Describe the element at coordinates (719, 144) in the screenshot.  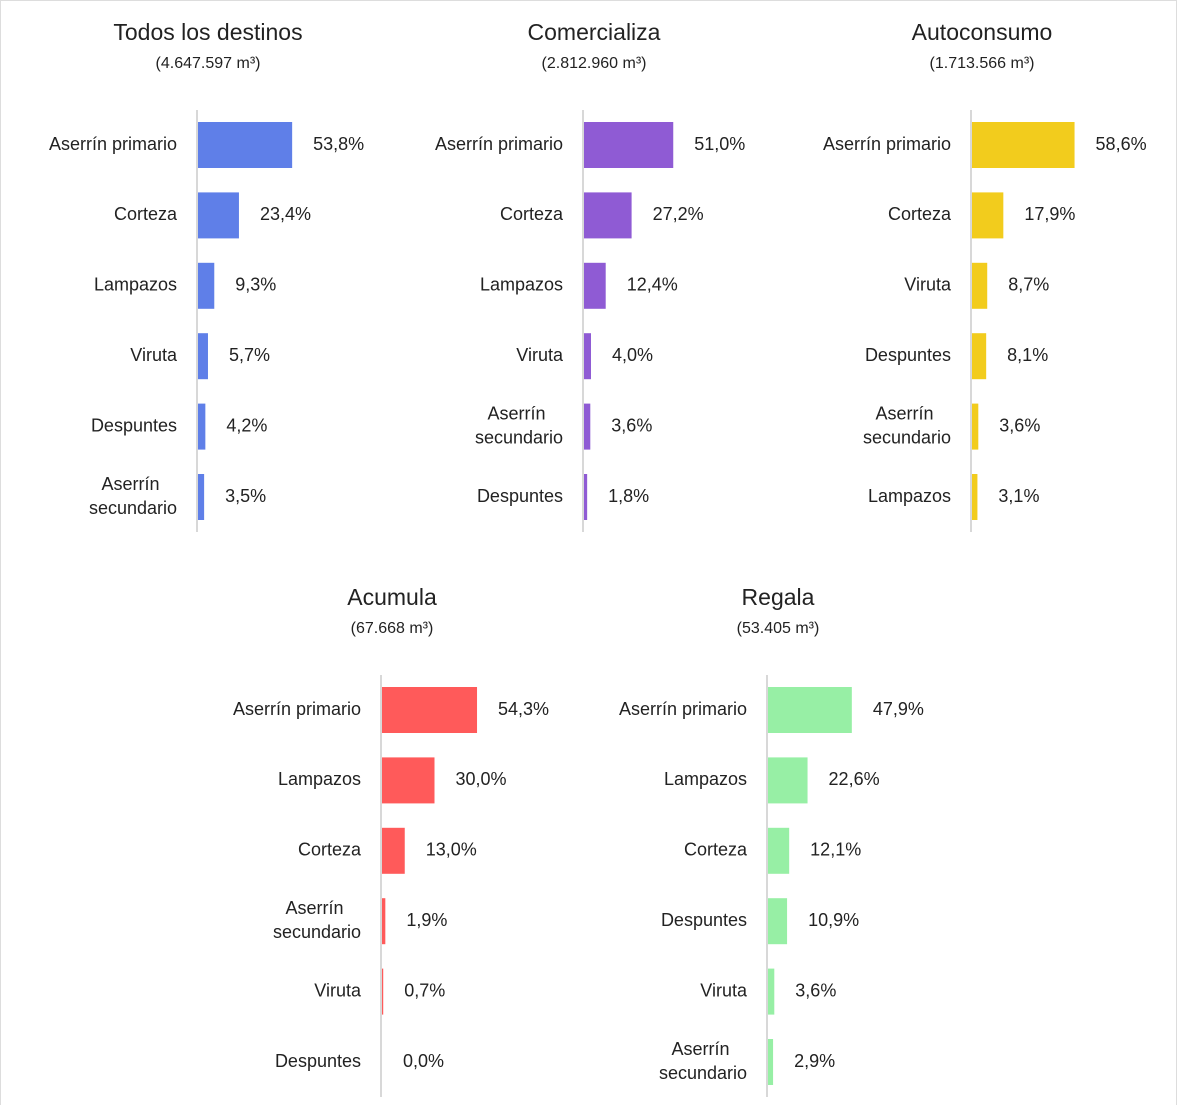
I see `value-label: 51,0%` at that location.